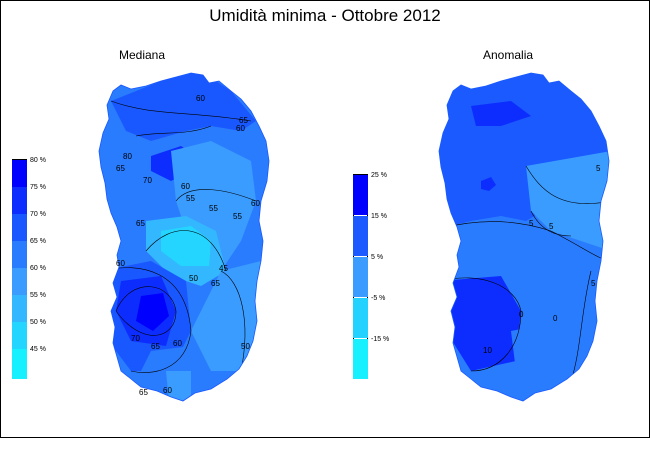 The width and height of the screenshot is (650, 450). I want to click on legend-mediana-label: 70 %, so click(38, 214).